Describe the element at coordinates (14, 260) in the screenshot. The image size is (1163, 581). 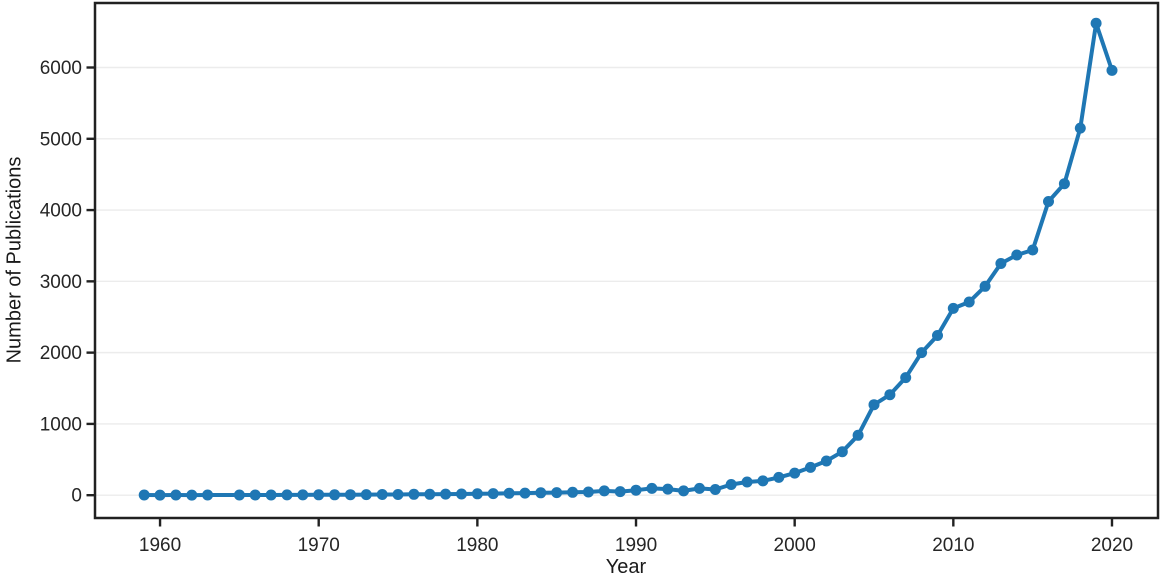
I see `y-axis-label: Number of Publications` at that location.